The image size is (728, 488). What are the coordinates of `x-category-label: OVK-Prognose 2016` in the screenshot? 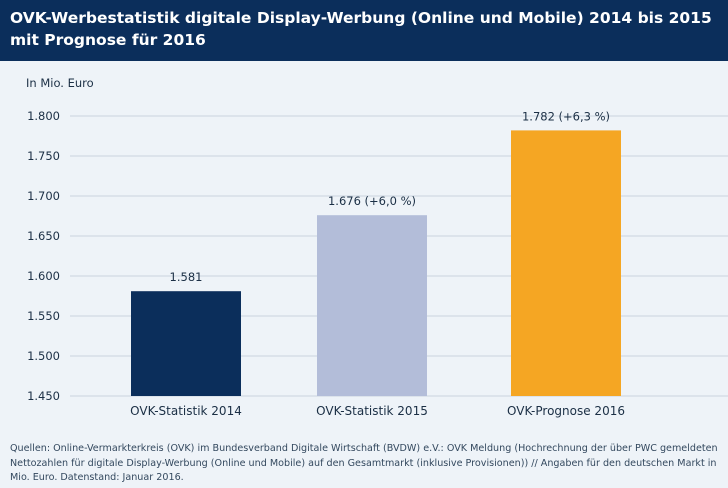 It's located at (566, 411).